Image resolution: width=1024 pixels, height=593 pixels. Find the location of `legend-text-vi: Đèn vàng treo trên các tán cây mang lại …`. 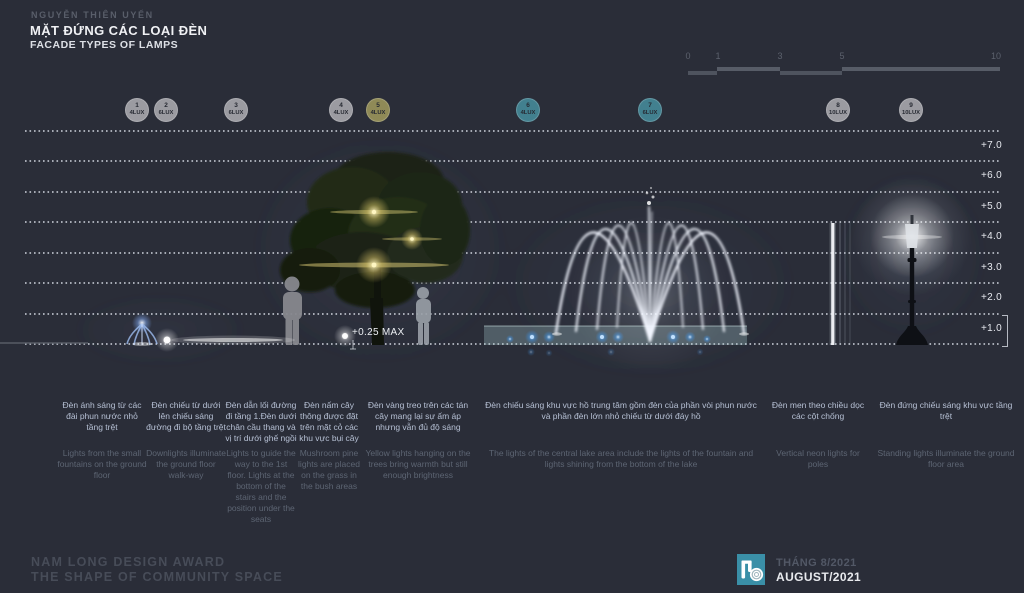

legend-text-vi: Đèn vàng treo trên các tán cây mang lại … is located at coordinates (418, 416).